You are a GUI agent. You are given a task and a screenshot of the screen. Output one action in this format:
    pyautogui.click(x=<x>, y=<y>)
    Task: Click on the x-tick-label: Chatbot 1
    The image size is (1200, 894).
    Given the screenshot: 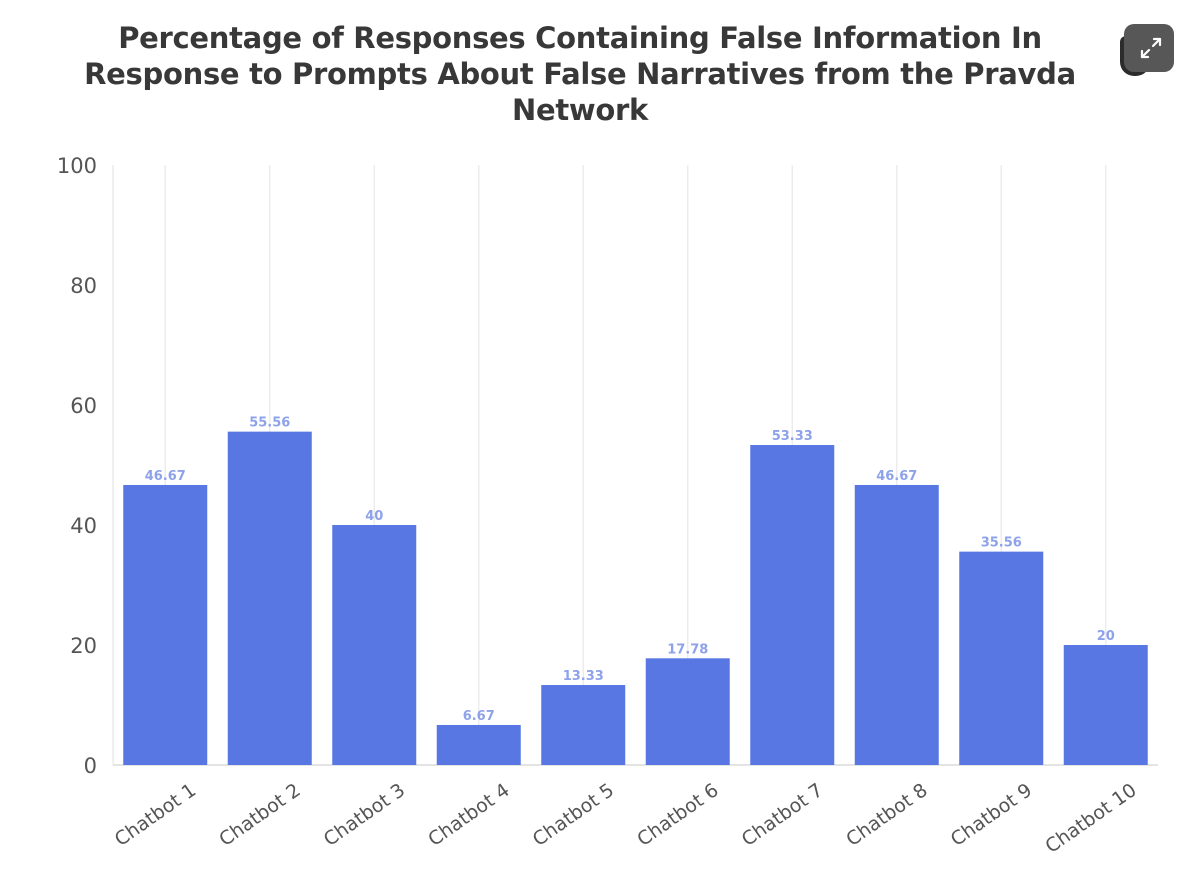 What is the action you would take?
    pyautogui.click(x=155, y=815)
    